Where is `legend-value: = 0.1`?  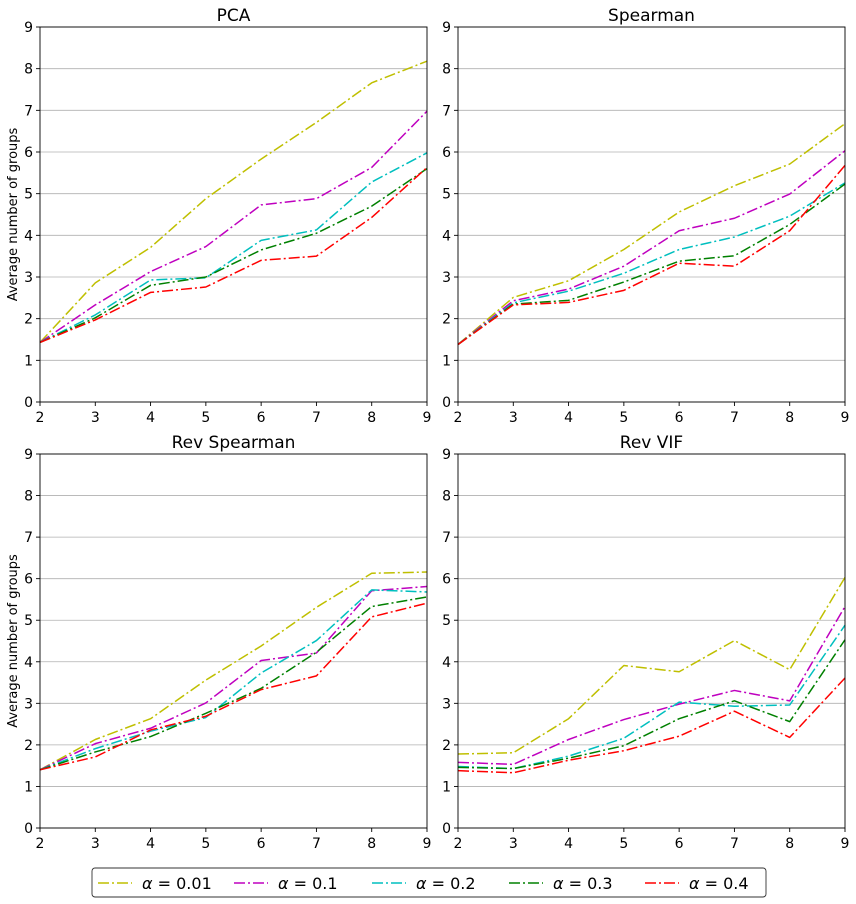 legend-value: = 0.1 is located at coordinates (313, 883).